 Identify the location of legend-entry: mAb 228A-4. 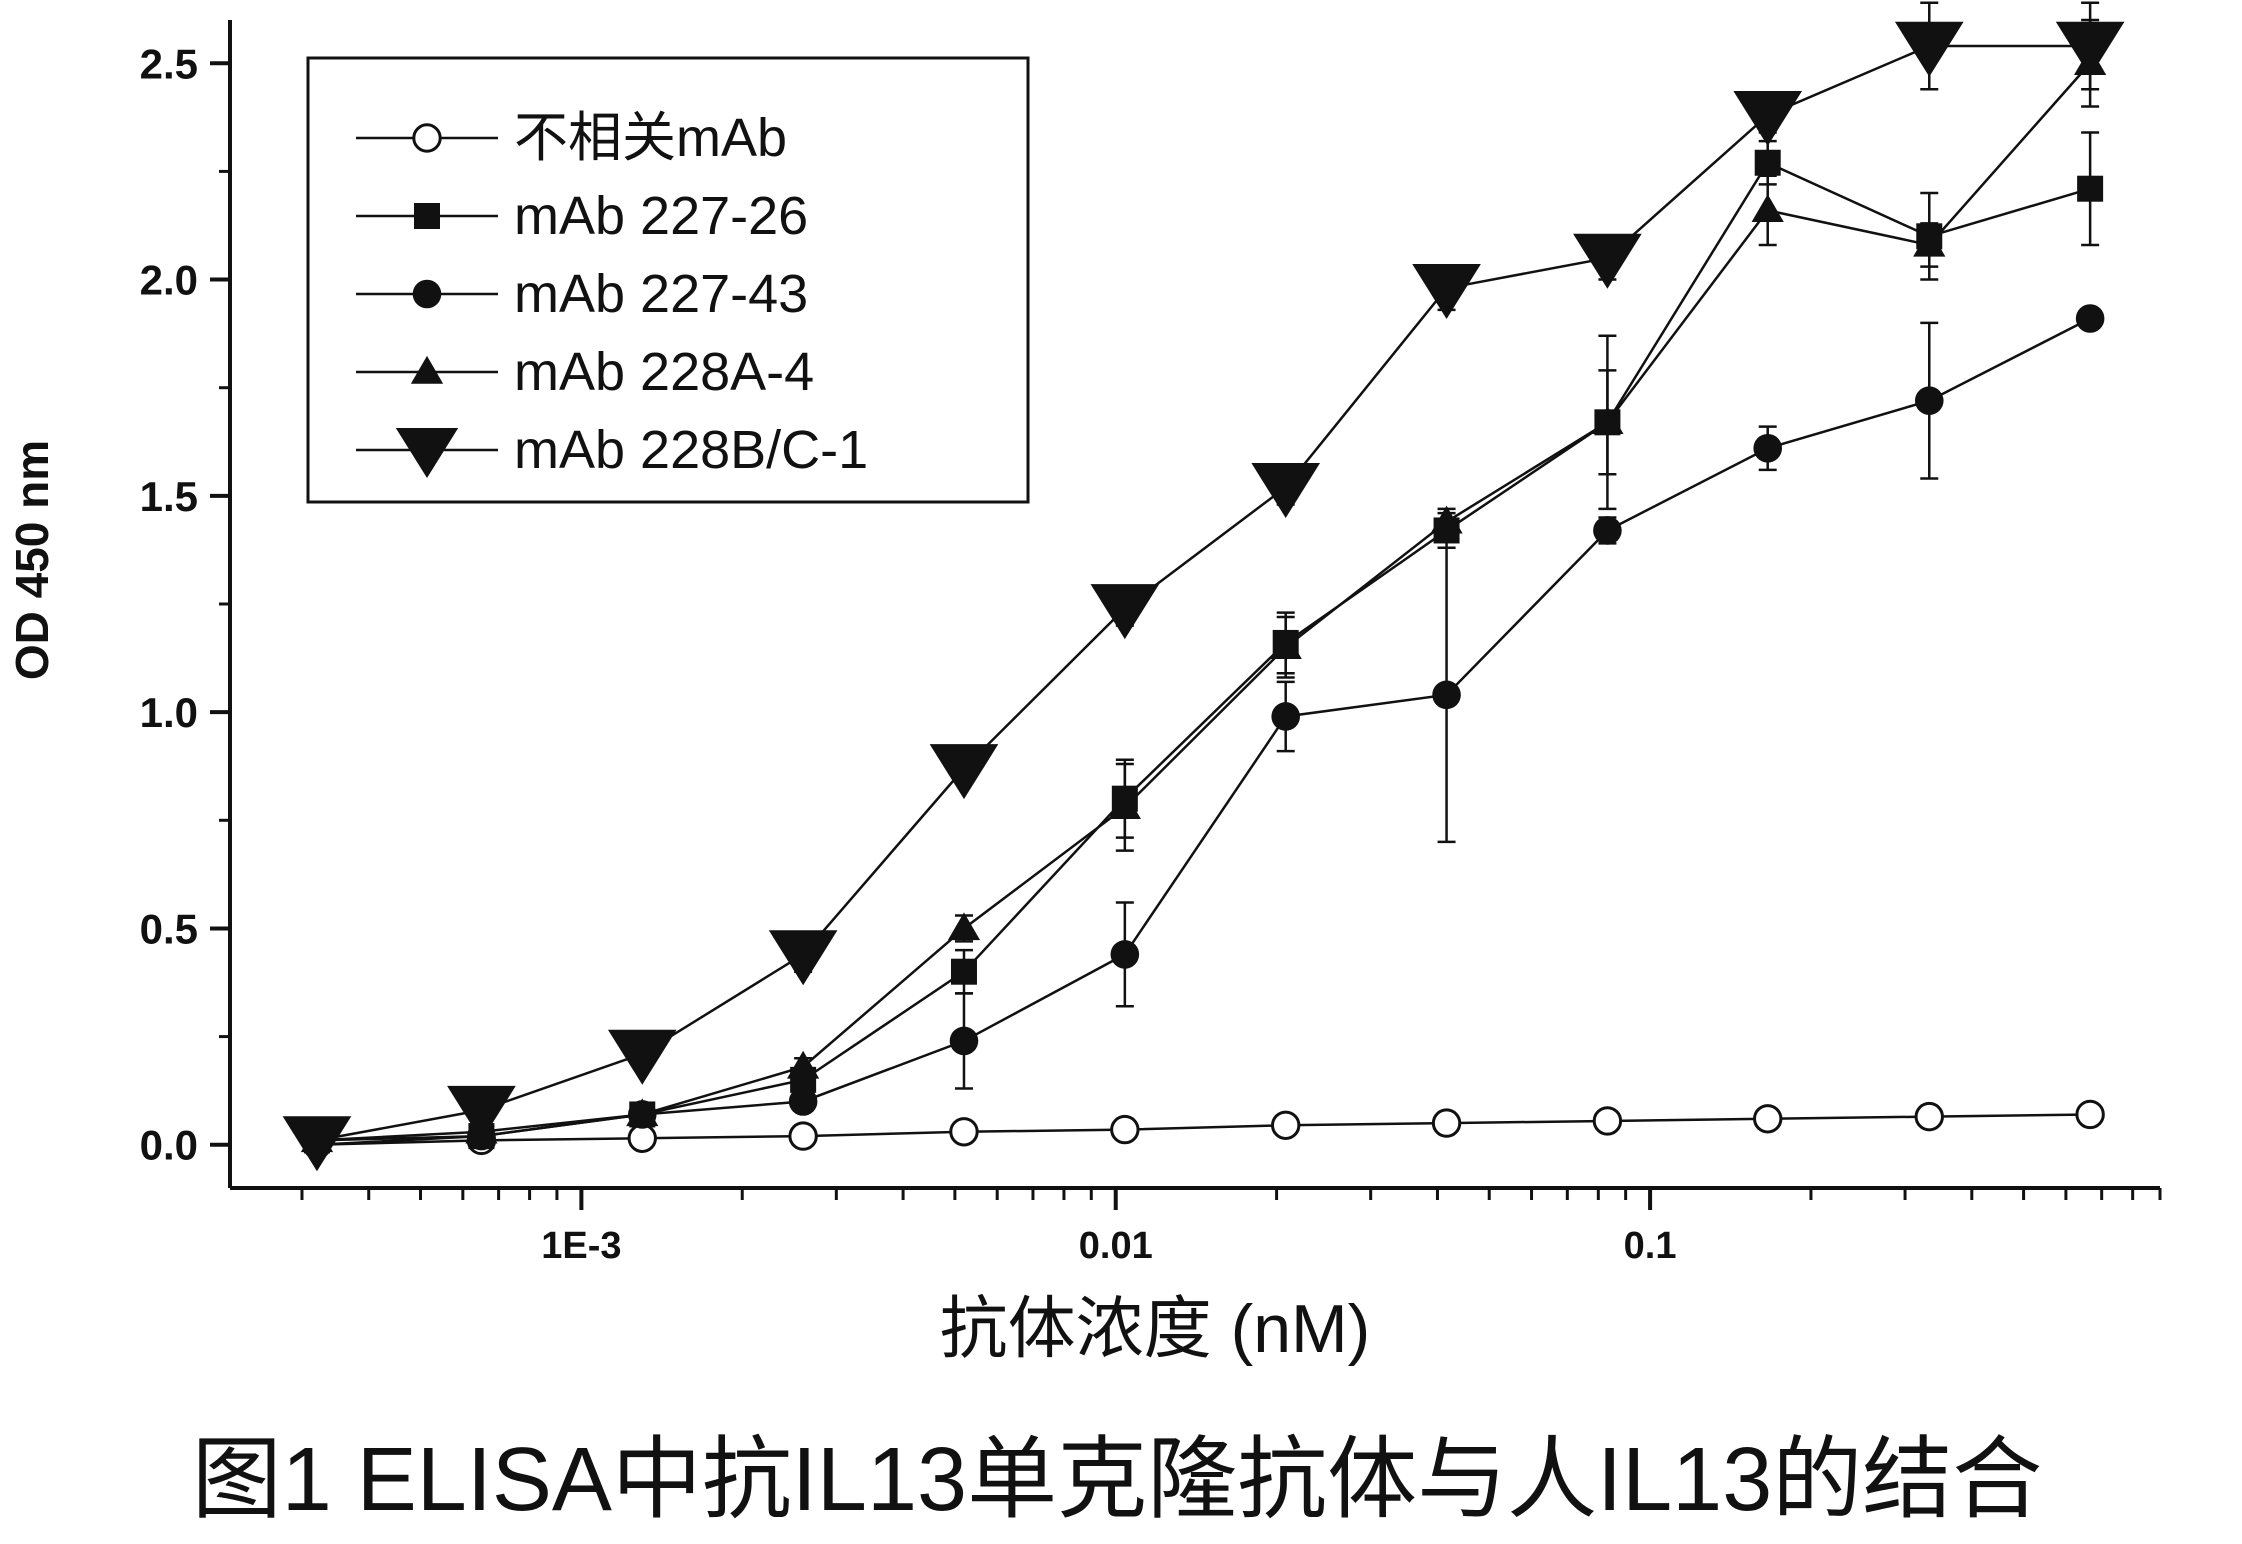
(585, 372).